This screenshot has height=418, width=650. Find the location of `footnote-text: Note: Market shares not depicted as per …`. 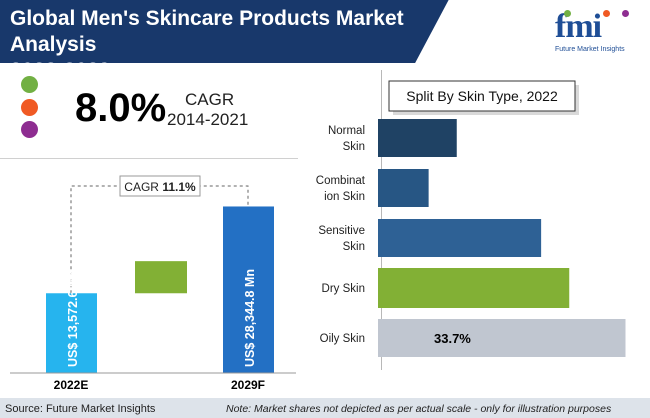

footnote-text: Note: Market shares not depicted as per … is located at coordinates (419, 409).